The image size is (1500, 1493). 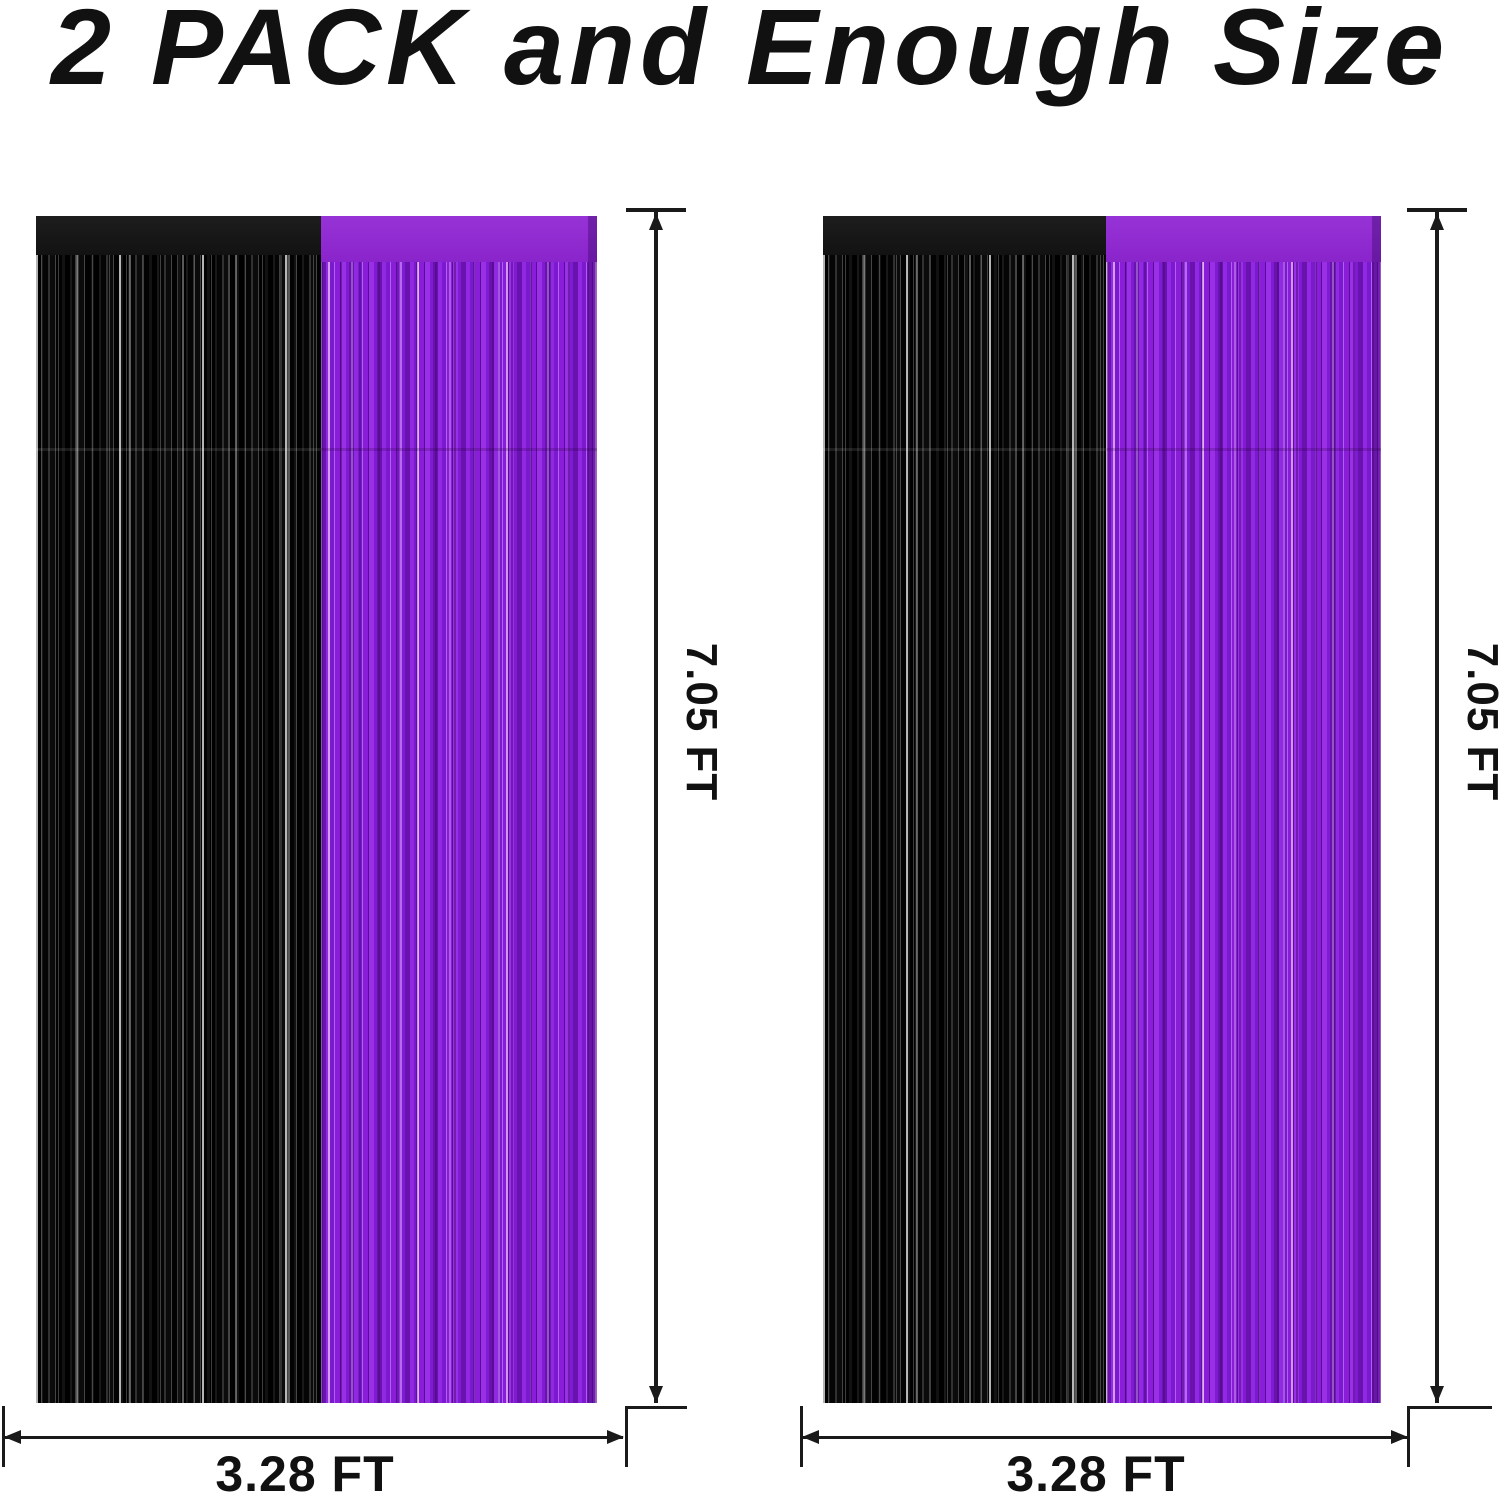 What do you see at coordinates (1479, 722) in the screenshot?
I see `height-dimension-label-2: 7.05 FT` at bounding box center [1479, 722].